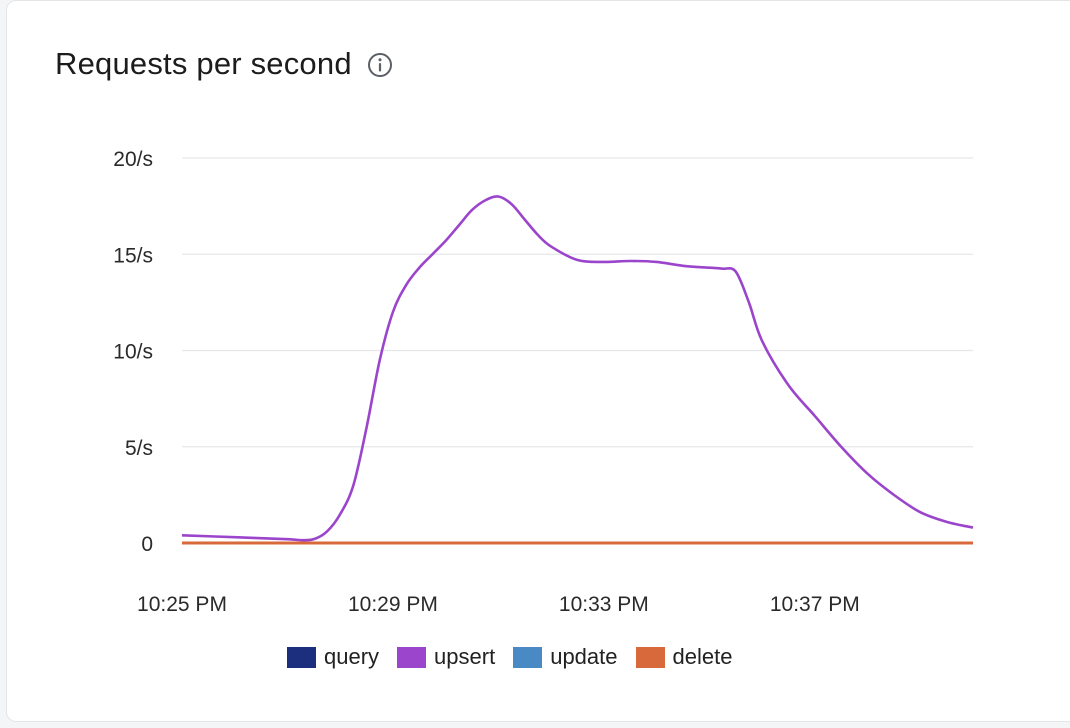 The width and height of the screenshot is (1070, 728). Describe the element at coordinates (584, 656) in the screenshot. I see `legend-label: update` at that location.